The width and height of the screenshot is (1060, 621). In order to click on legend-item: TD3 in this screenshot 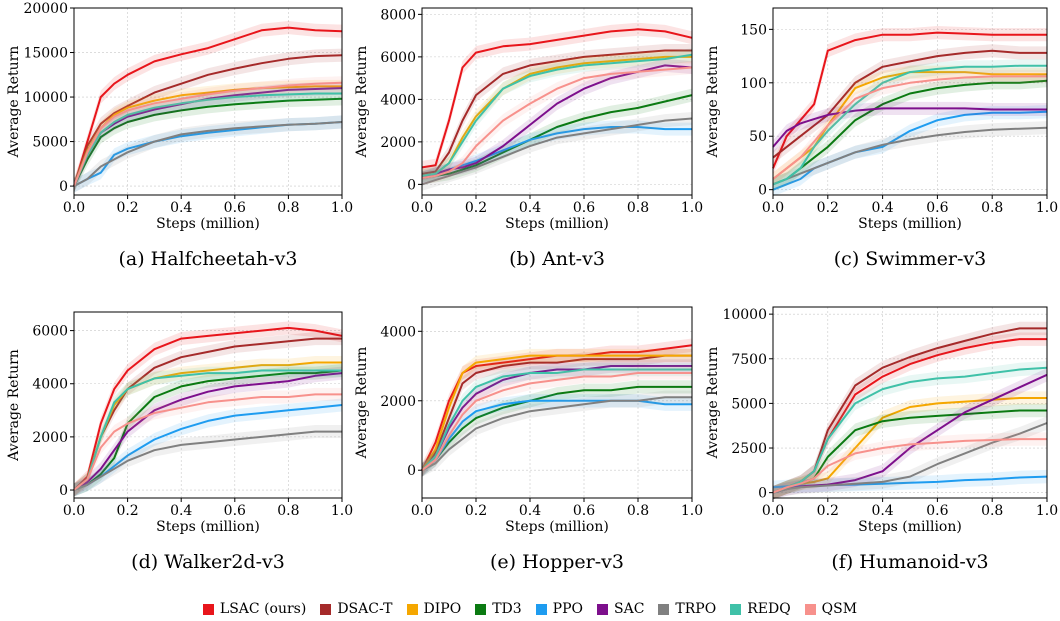, I will do `click(498, 609)`.